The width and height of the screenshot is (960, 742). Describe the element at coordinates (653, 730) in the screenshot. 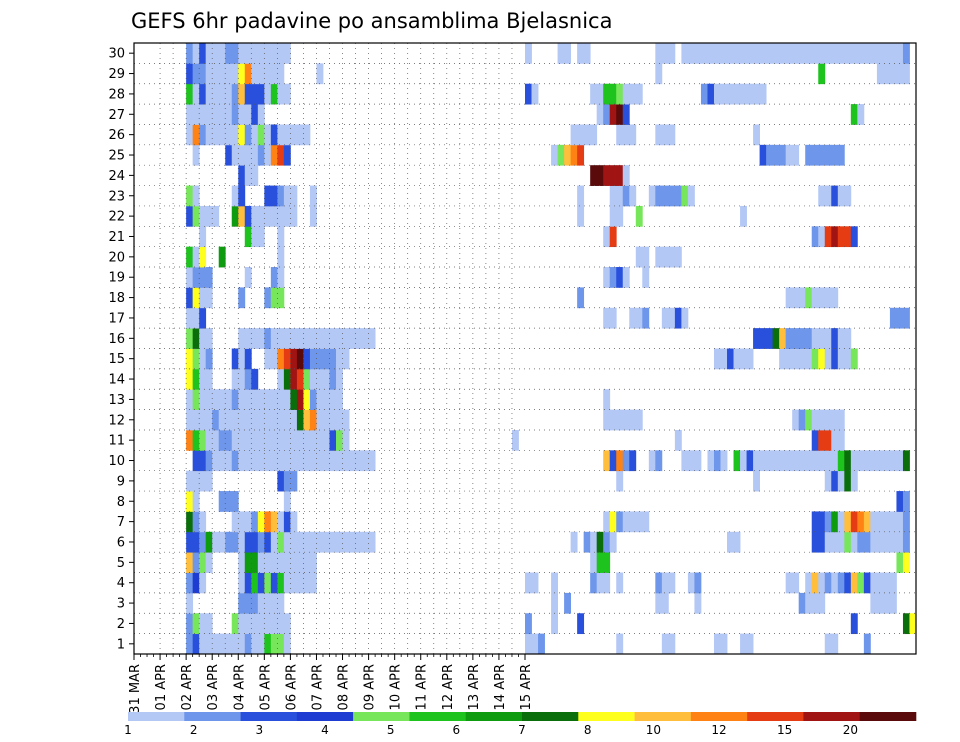

I see `colorbar-label: 10` at that location.